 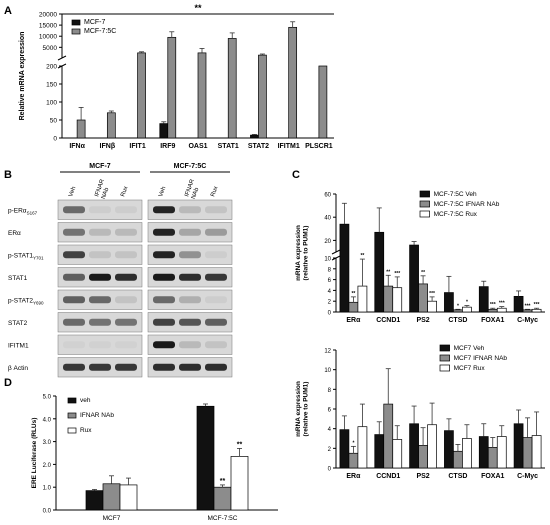 I want to click on blot-row-label-main: p-ERα, so click(x=17, y=210).